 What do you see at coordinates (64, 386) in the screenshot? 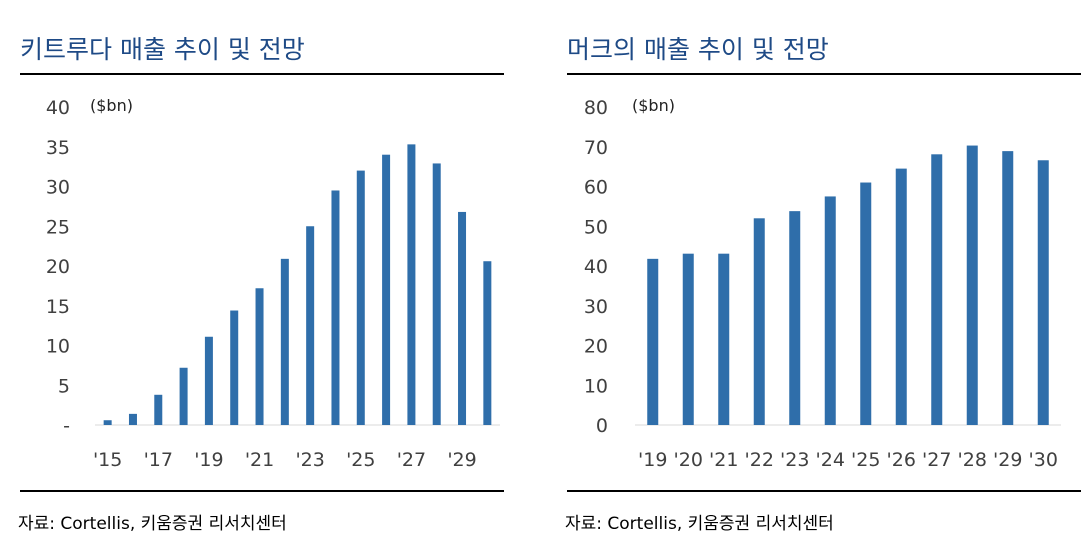
I see `y-tick-label: 5` at bounding box center [64, 386].